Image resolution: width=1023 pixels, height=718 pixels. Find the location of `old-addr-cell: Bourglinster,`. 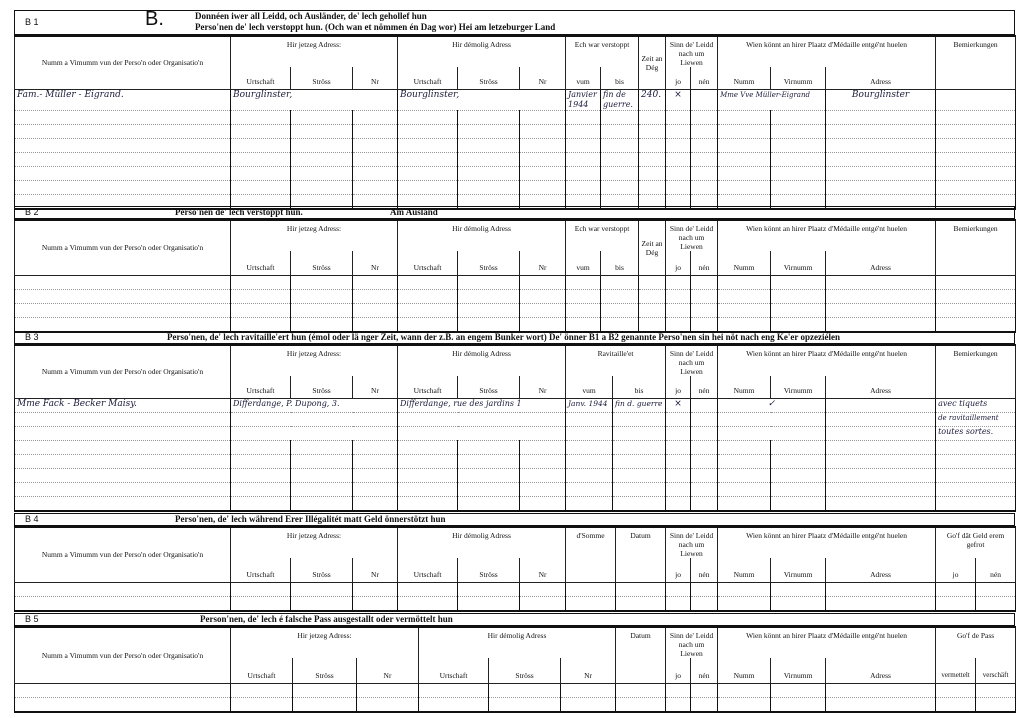

old-addr-cell: Bourglinster, is located at coordinates (482, 100).